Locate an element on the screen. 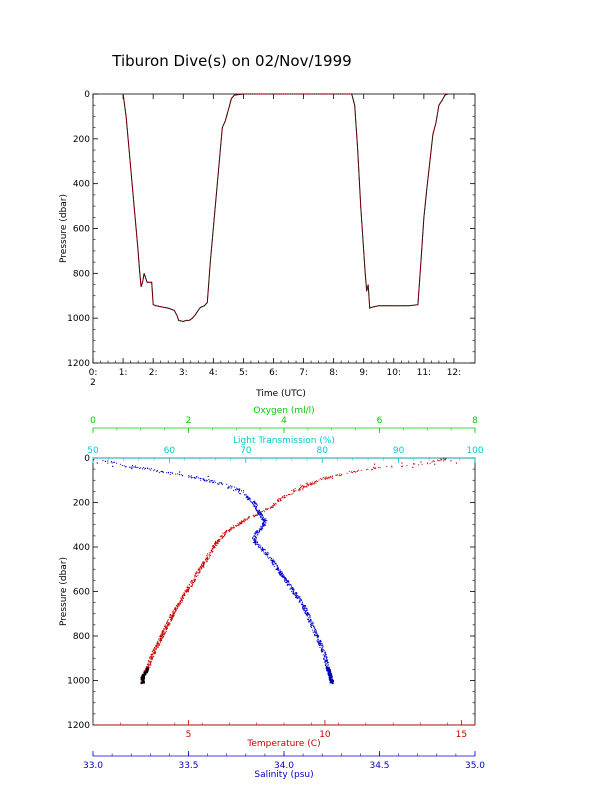 Image resolution: width=612 pixels, height=785 pixels. light-tick-label: 80 is located at coordinates (322, 451).